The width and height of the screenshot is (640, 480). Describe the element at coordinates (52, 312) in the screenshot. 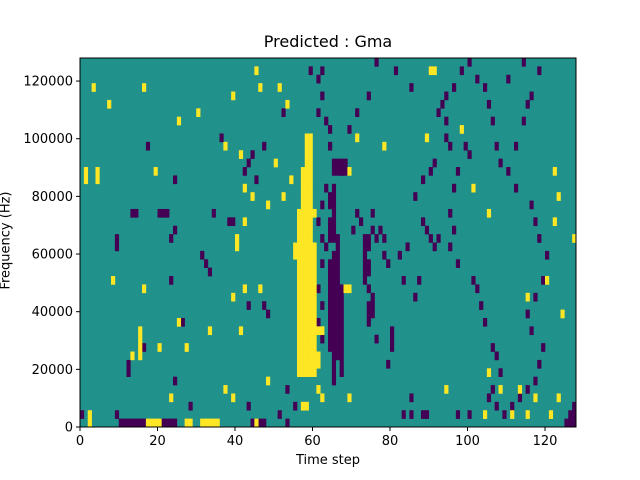

I see `y-tick-label: 40000` at that location.